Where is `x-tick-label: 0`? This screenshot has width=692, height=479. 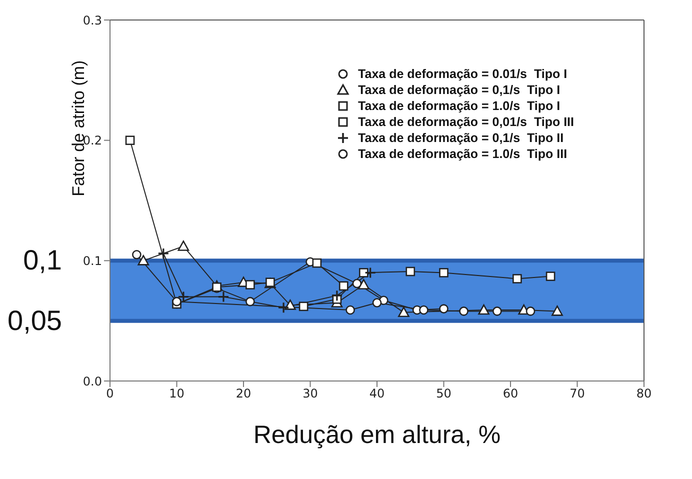
x-tick-label: 0 is located at coordinates (110, 393).